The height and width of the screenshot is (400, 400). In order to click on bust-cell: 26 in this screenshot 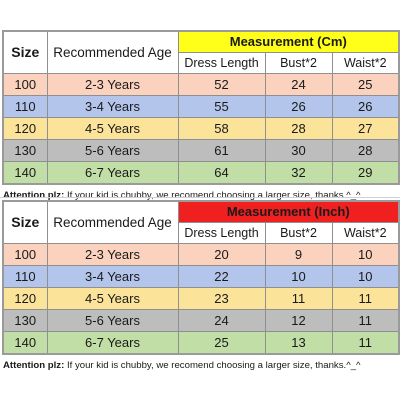, I will do `click(298, 106)`.